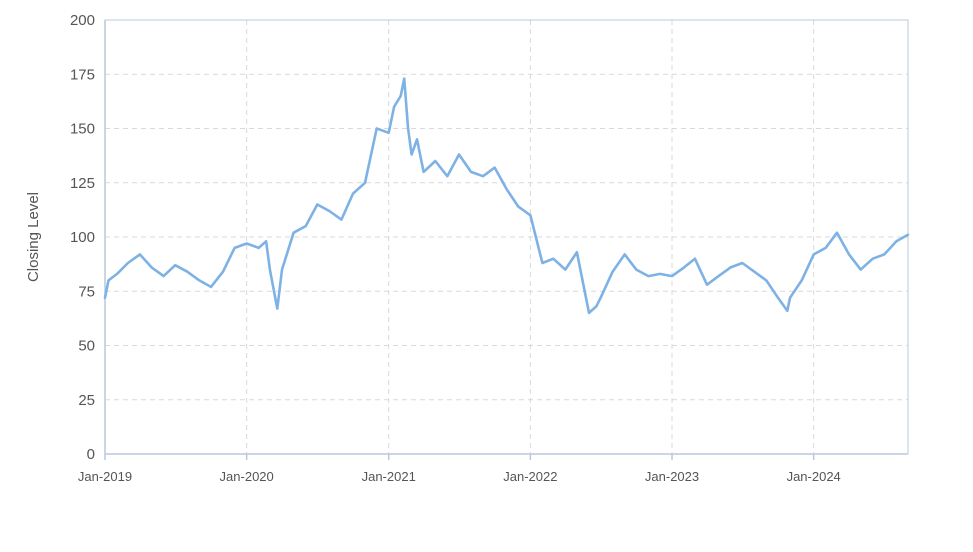 The height and width of the screenshot is (552, 973). I want to click on x-tick-label: Jan-2023, so click(672, 476).